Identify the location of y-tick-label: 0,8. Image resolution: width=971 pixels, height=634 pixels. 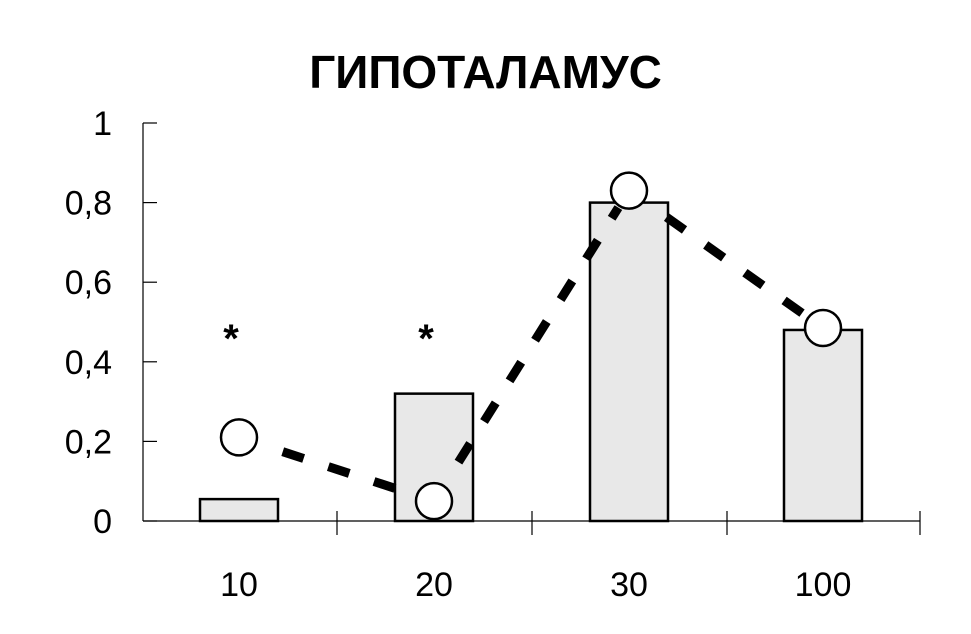
(88, 204).